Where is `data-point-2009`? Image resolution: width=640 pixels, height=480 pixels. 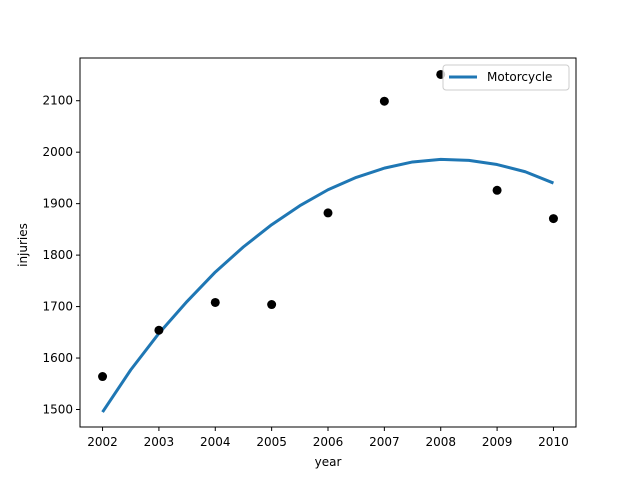
data-point-2009 is located at coordinates (497, 190).